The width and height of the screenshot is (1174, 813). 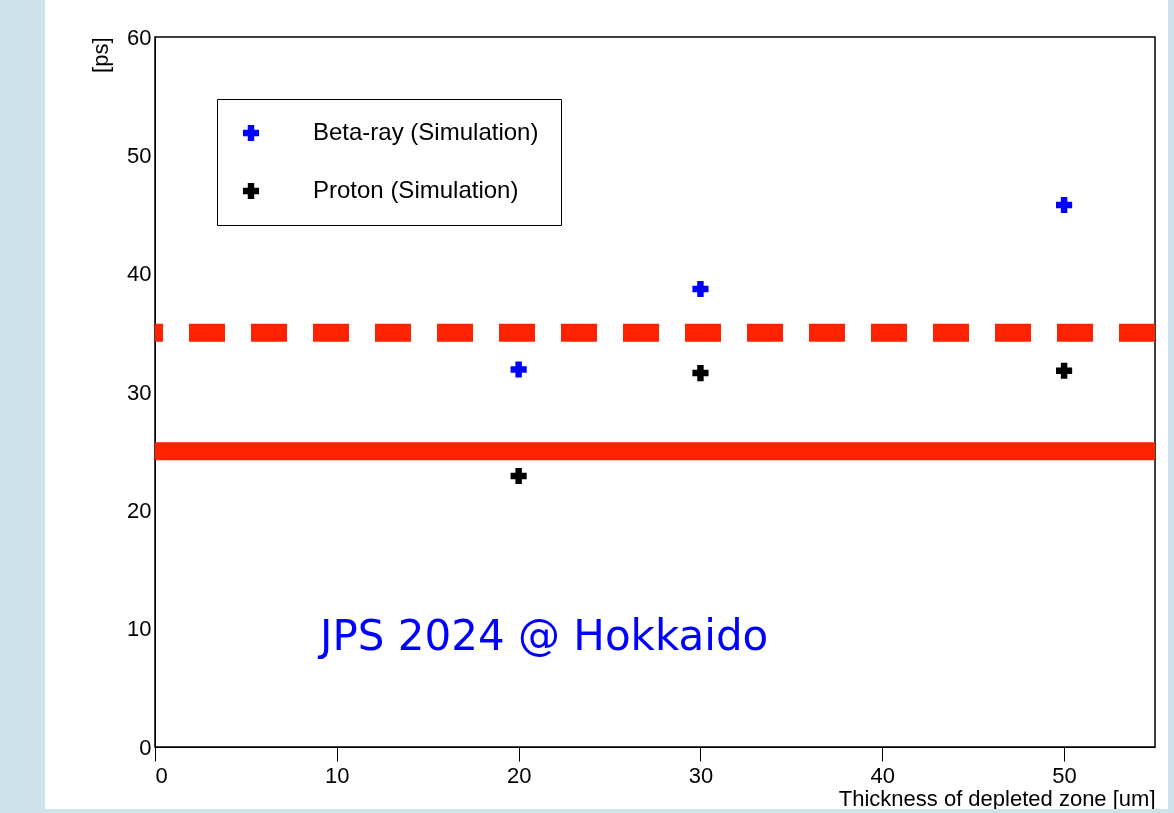 What do you see at coordinates (426, 131) in the screenshot?
I see `legend-label: Beta-ray (Simulation)` at bounding box center [426, 131].